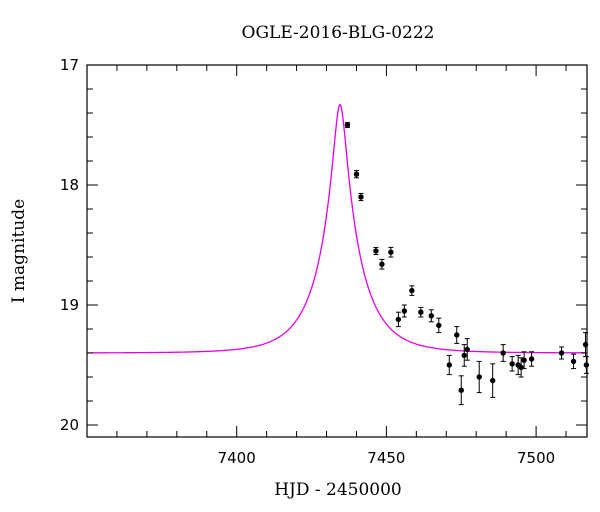 The width and height of the screenshot is (600, 512). Describe the element at coordinates (69, 65) in the screenshot. I see `y-tick-label: 17` at that location.